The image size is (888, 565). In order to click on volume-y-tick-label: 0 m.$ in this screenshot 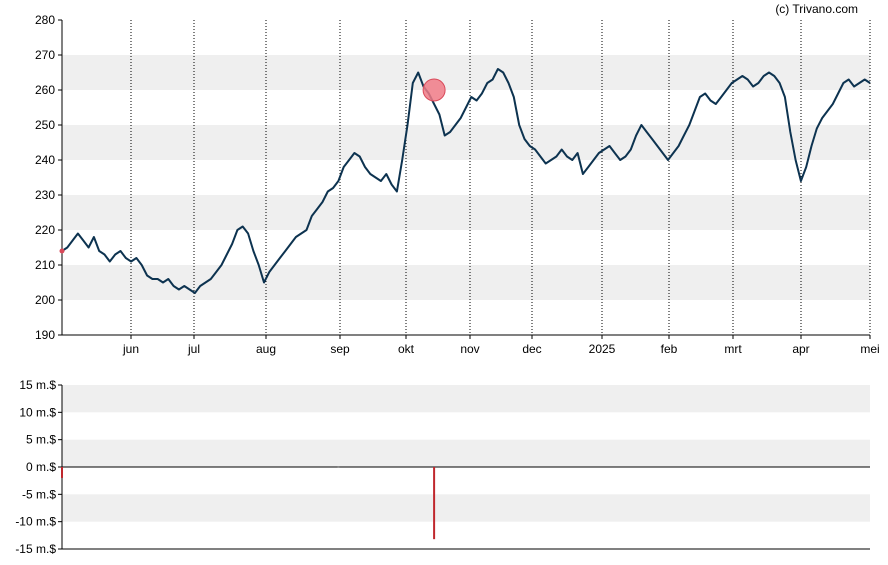, I will do `click(41, 467)`.